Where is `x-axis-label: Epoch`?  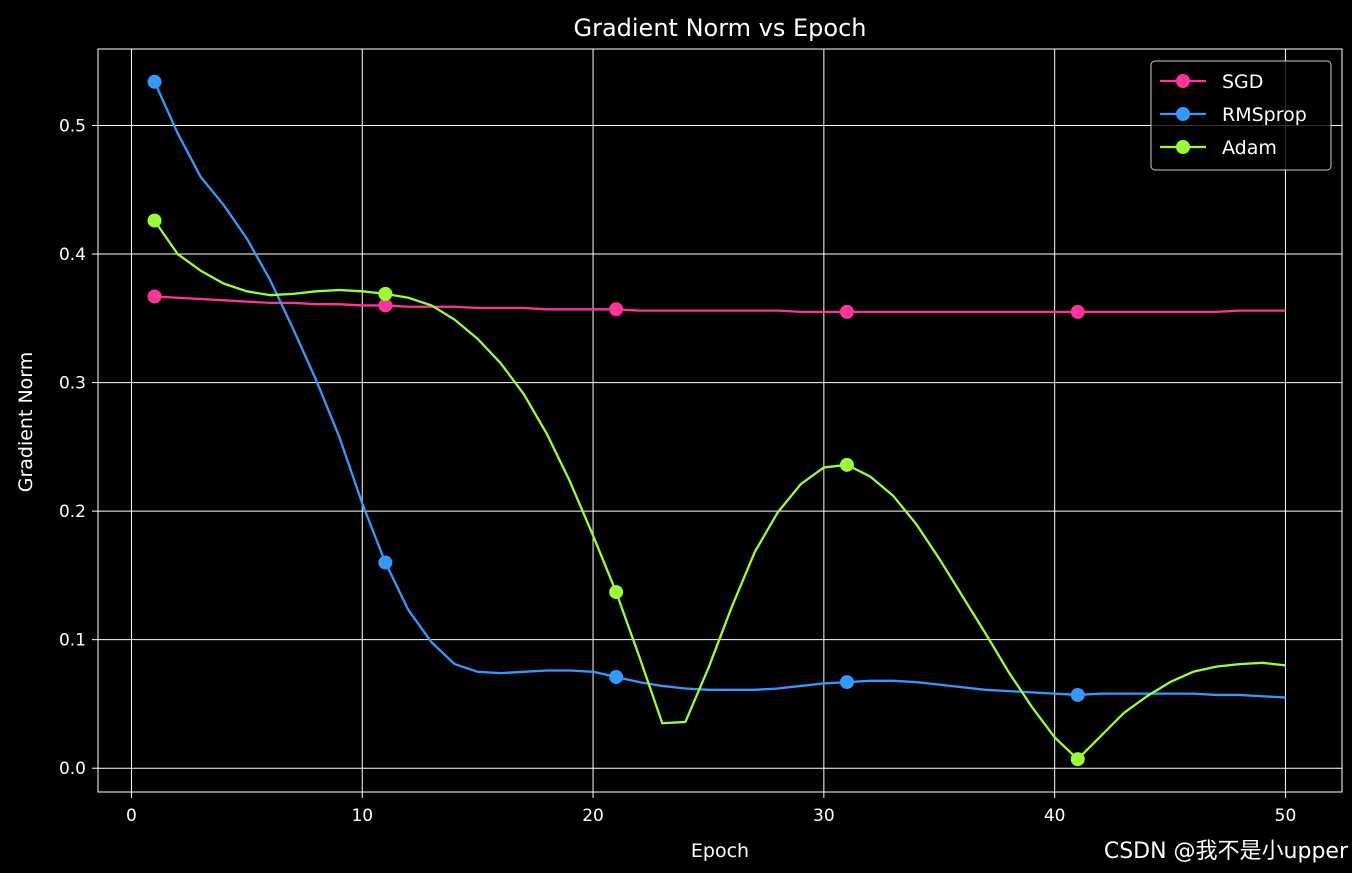
x-axis-label: Epoch is located at coordinates (720, 851).